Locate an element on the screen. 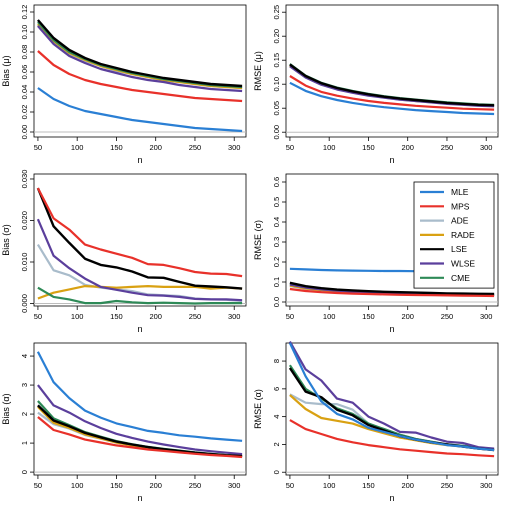  y-tick-label: 0.06 is located at coordinates (24, 72).